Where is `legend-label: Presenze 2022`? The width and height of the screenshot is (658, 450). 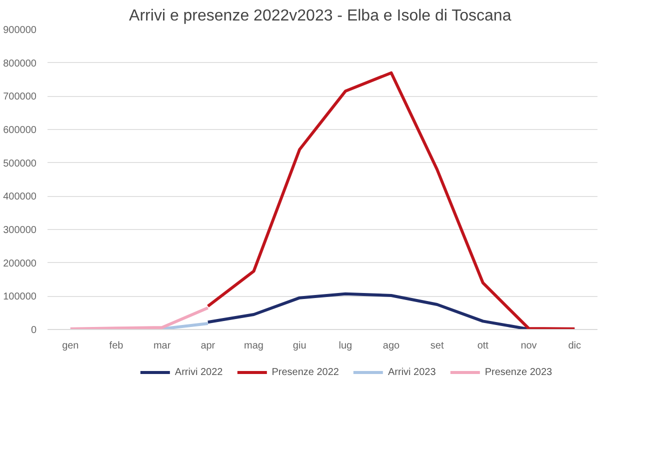
legend-label: Presenze 2022 is located at coordinates (305, 372).